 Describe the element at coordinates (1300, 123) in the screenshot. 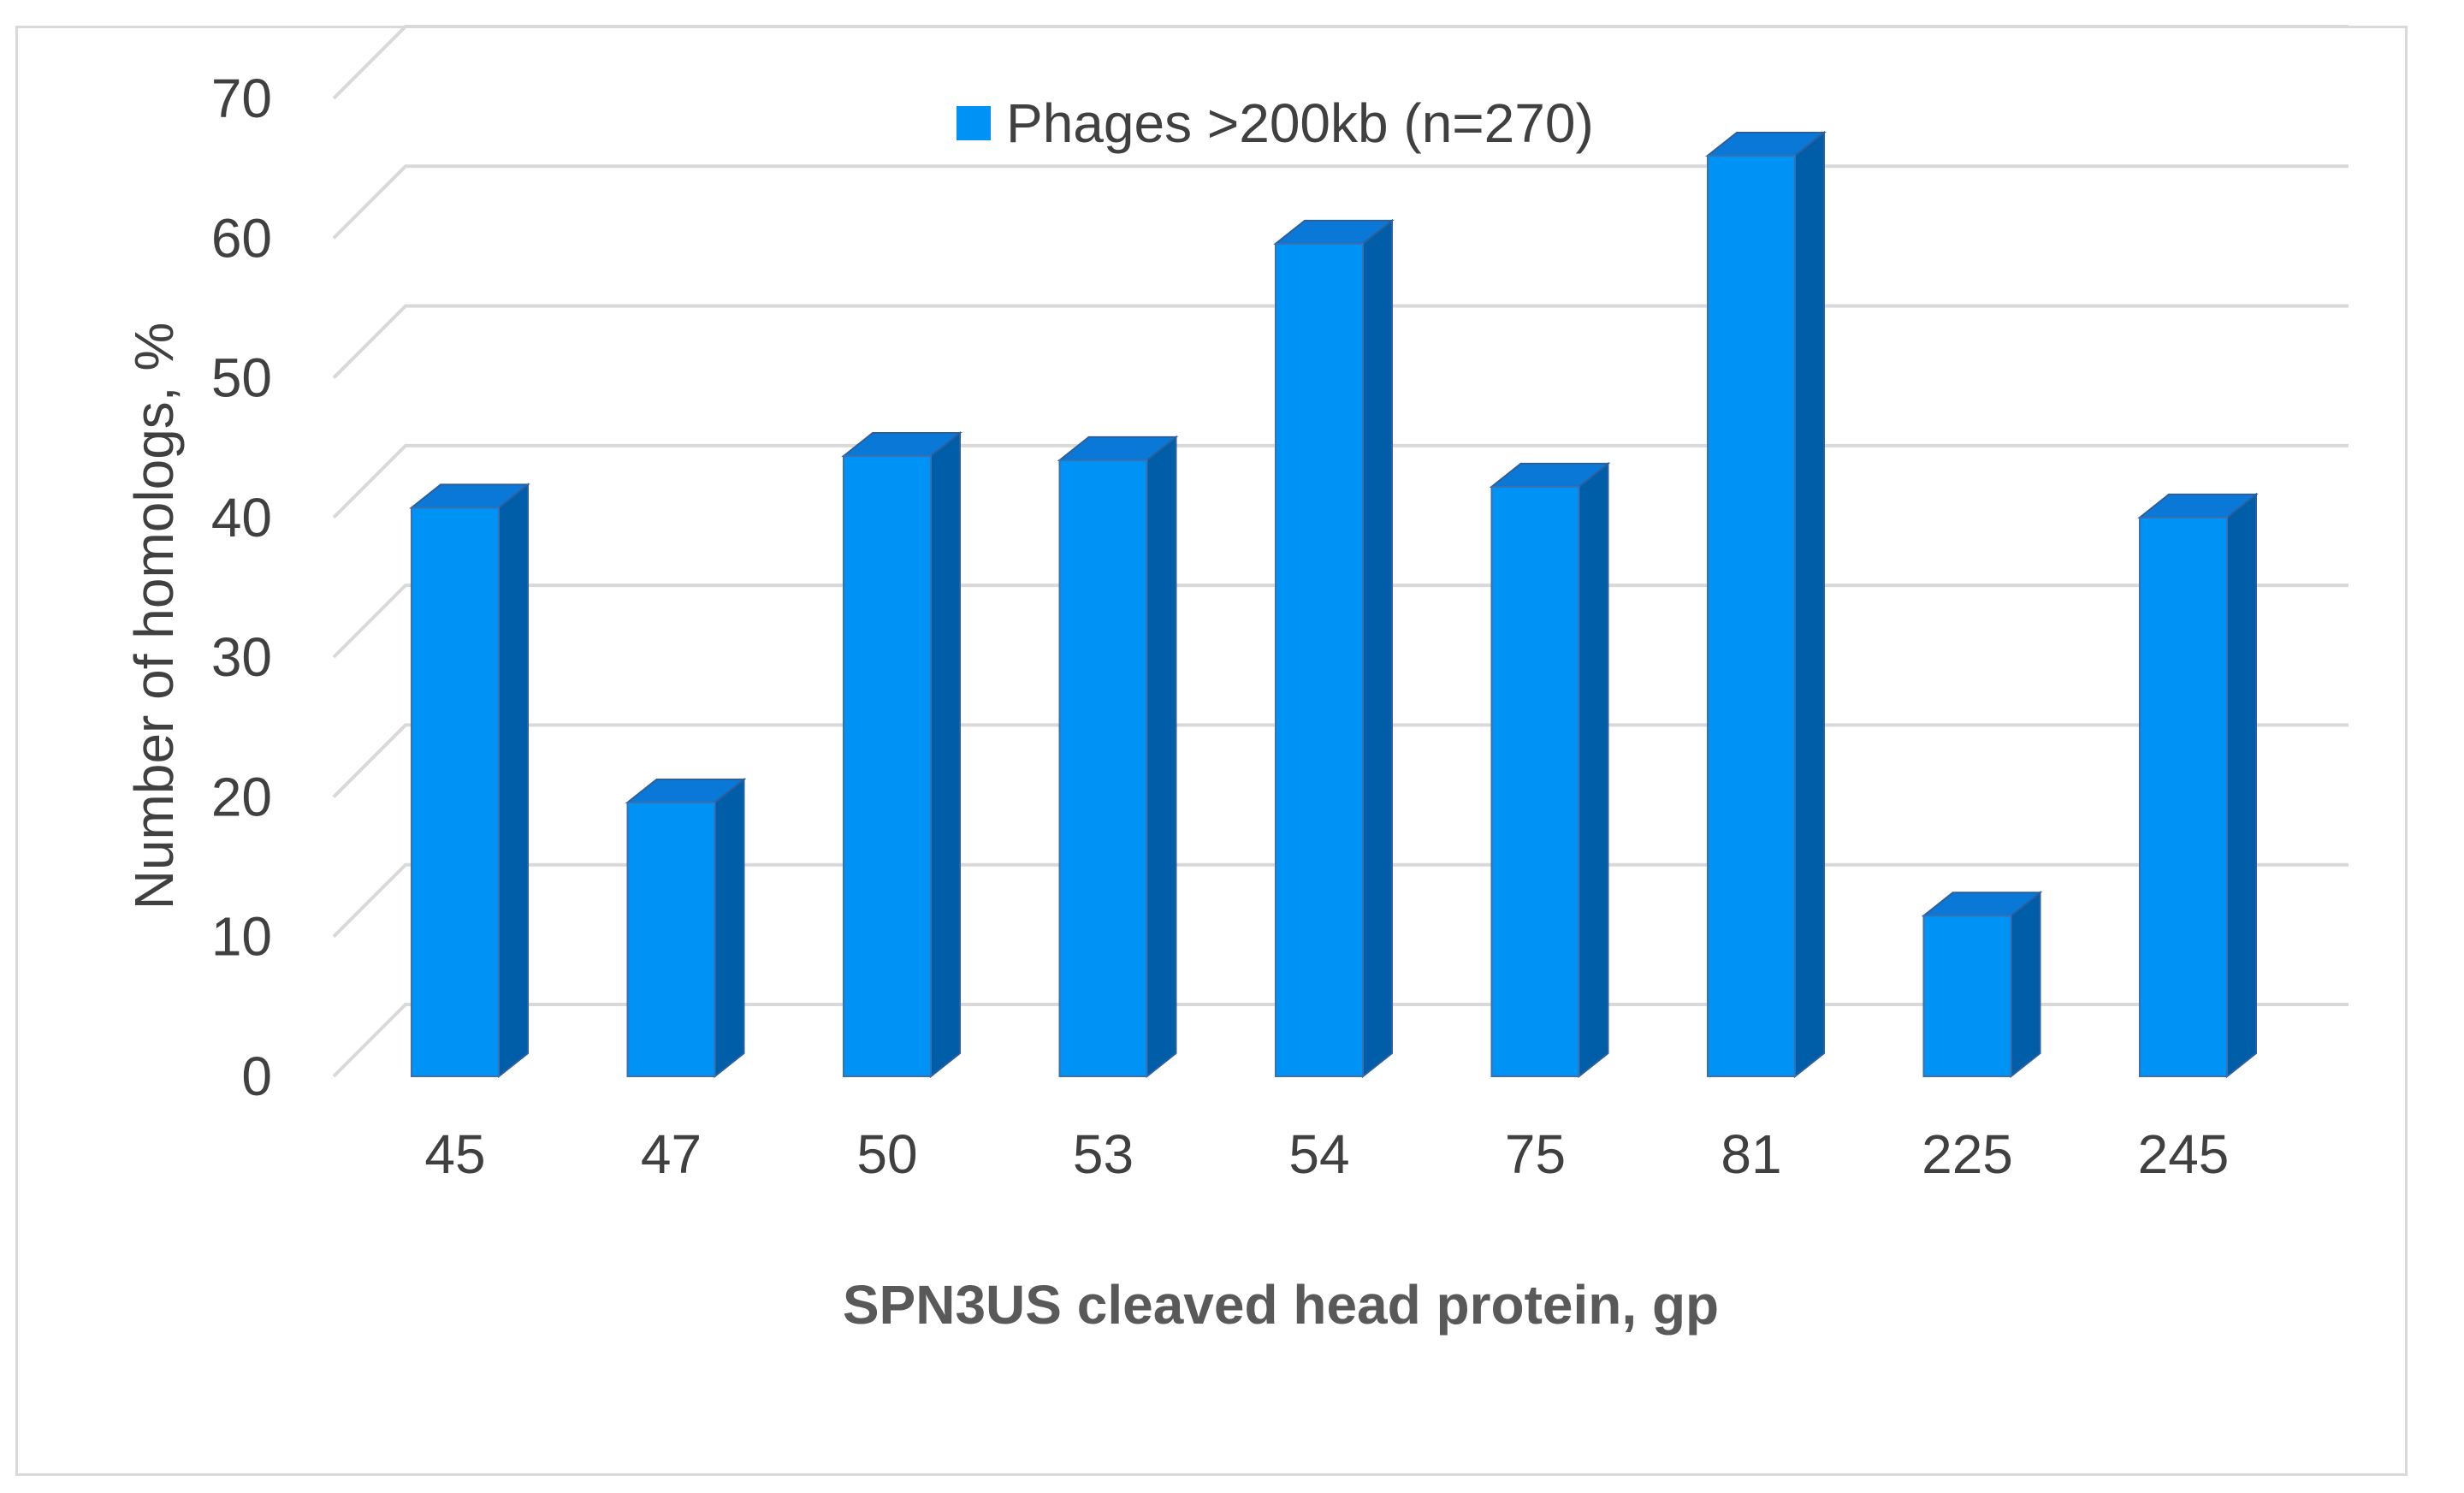

I see `legend-label: Phages >200kb (n=270)` at that location.